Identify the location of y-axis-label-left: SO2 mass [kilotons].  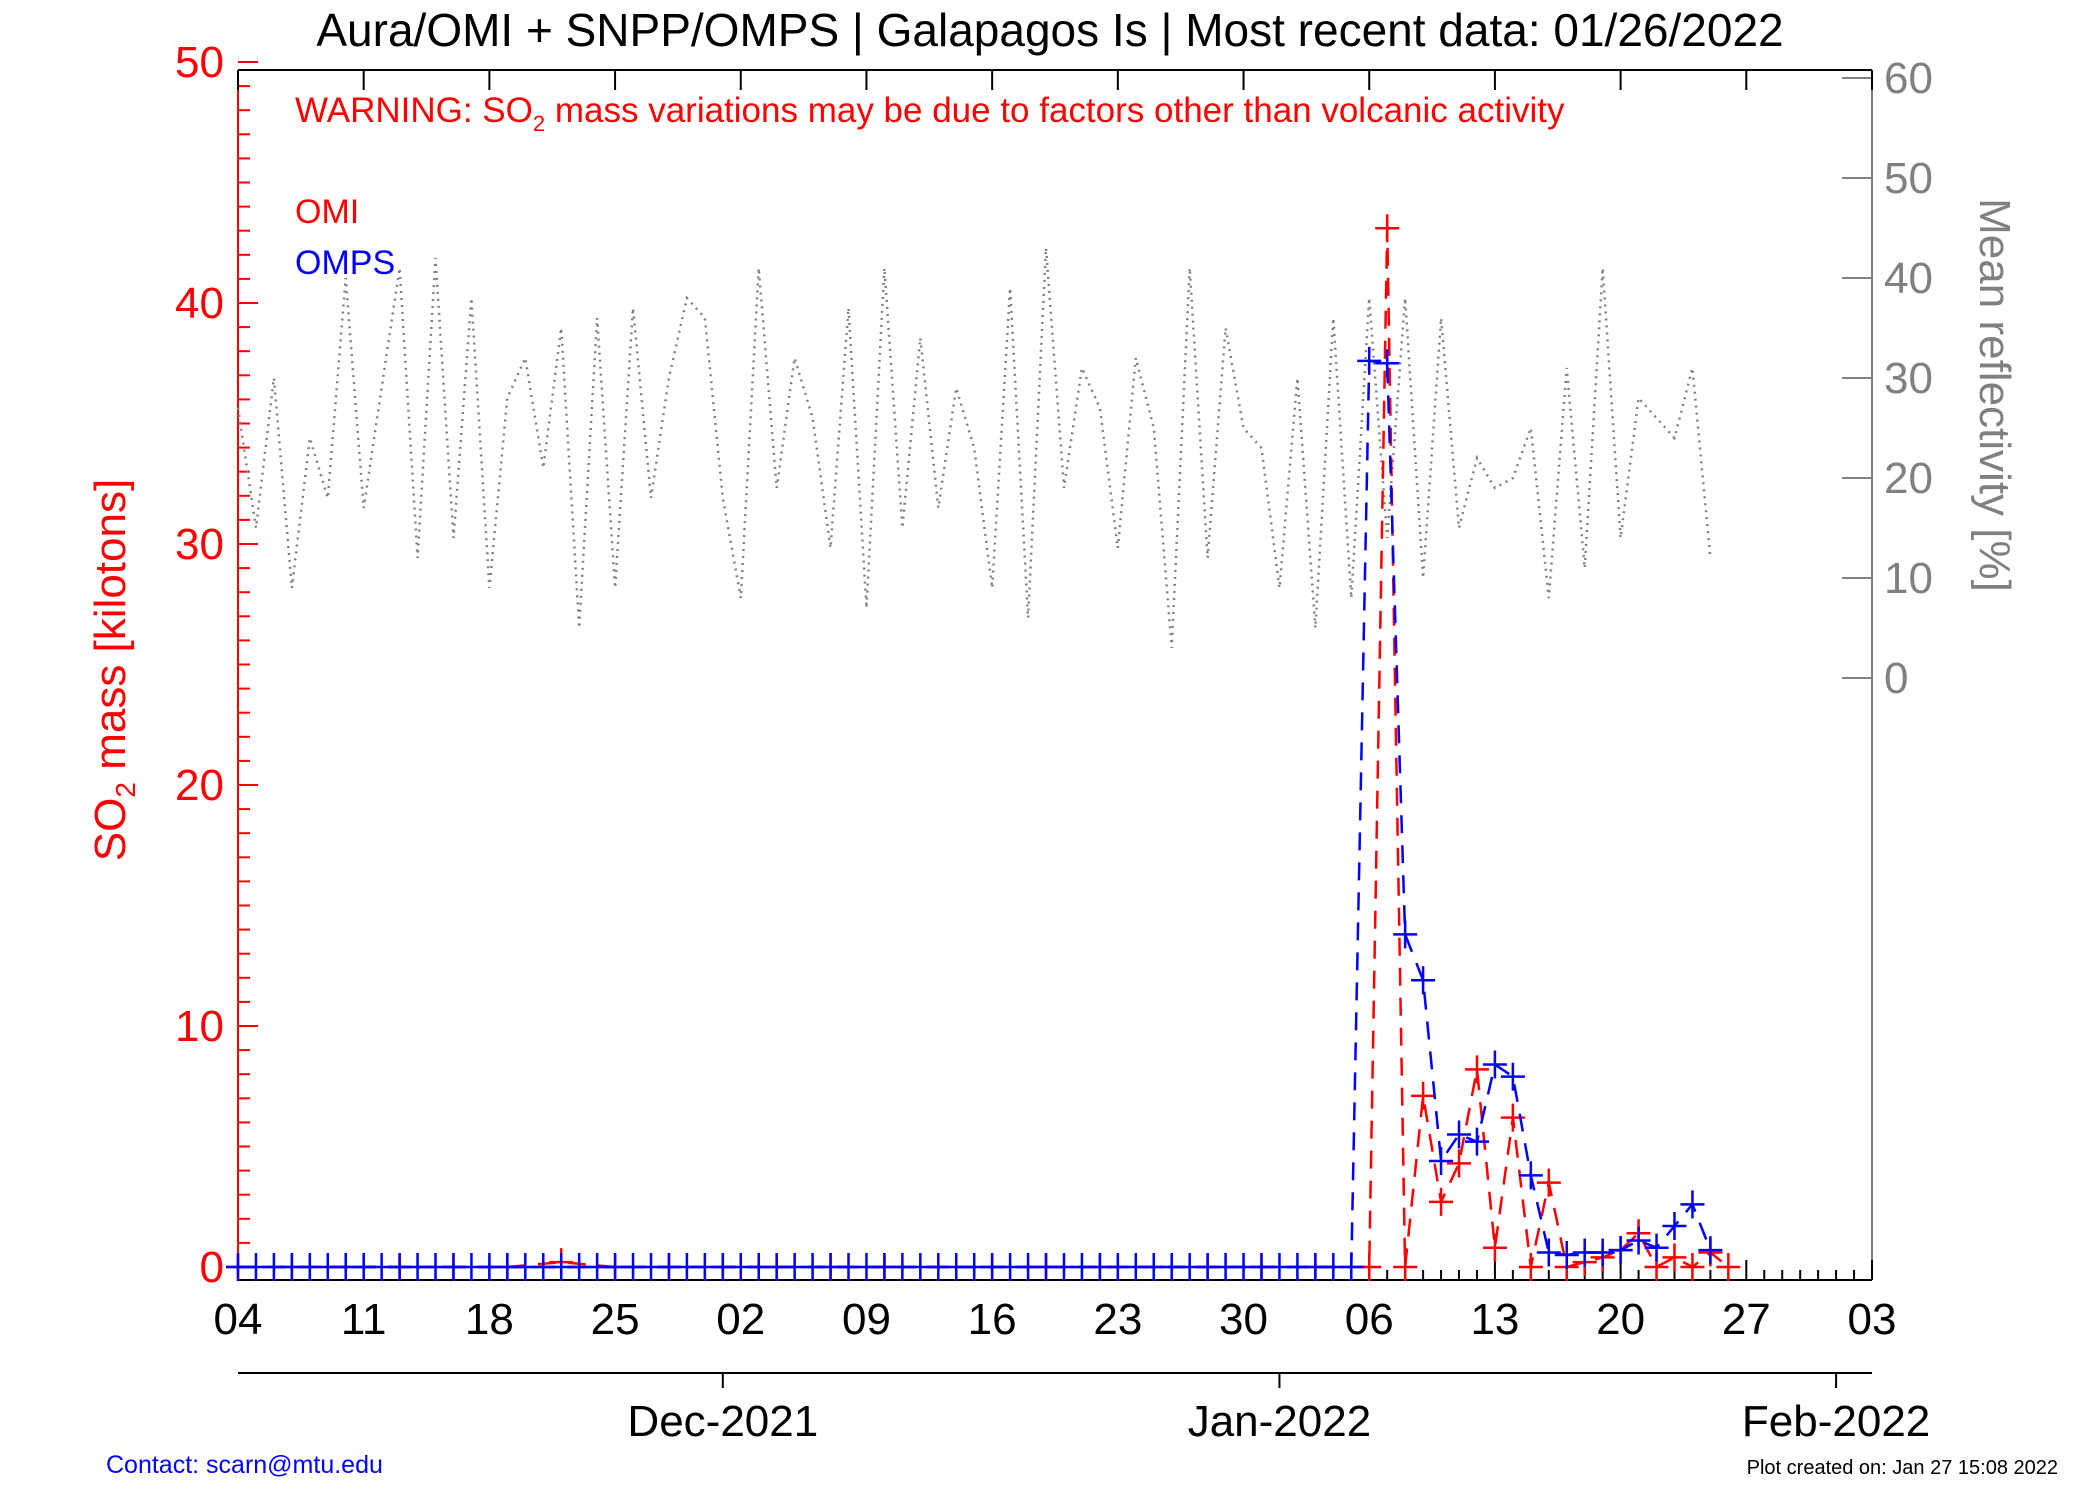
(113, 670).